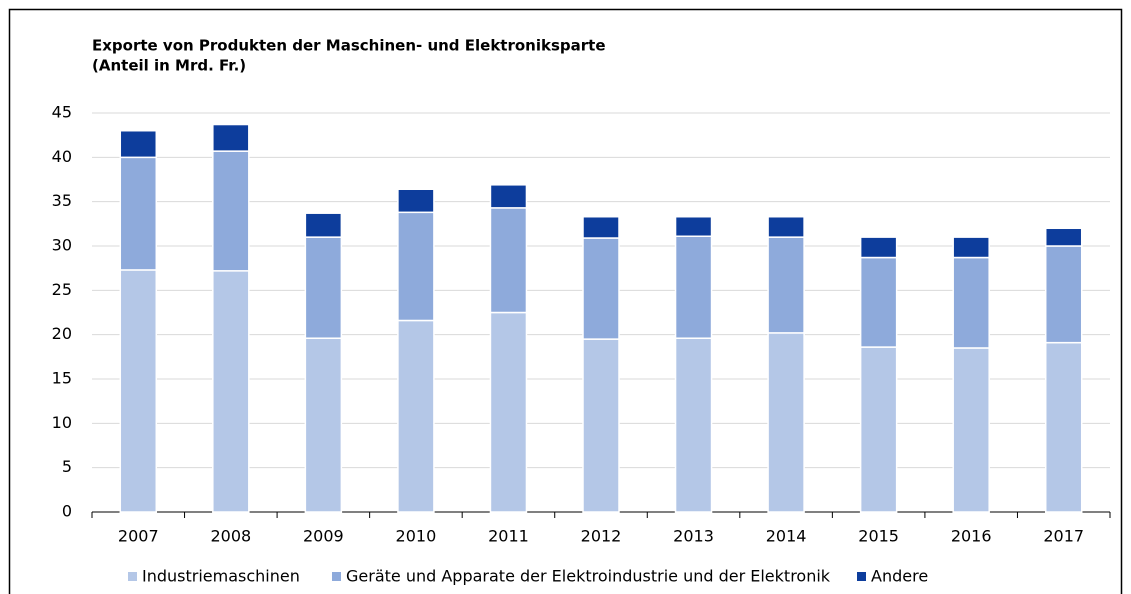  I want to click on x-tick-label: 2008, so click(230, 536).